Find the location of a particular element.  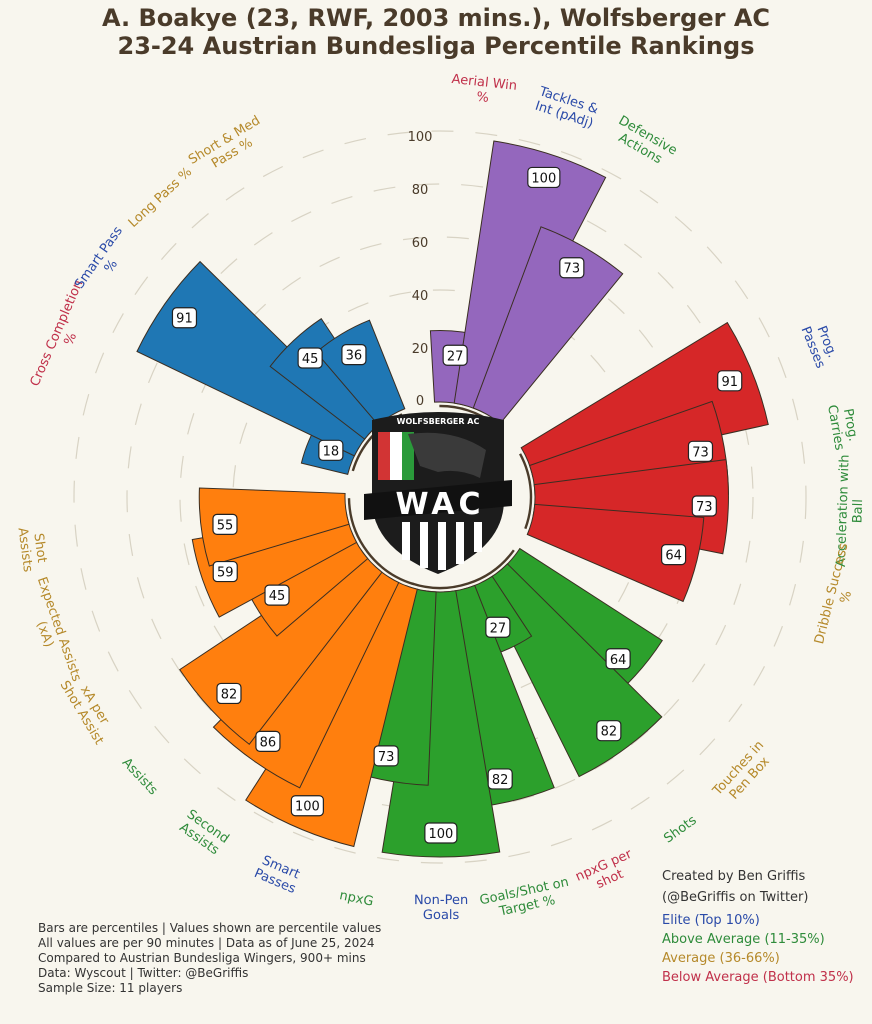

svg-text: Assists is located at coordinates (140, 776).